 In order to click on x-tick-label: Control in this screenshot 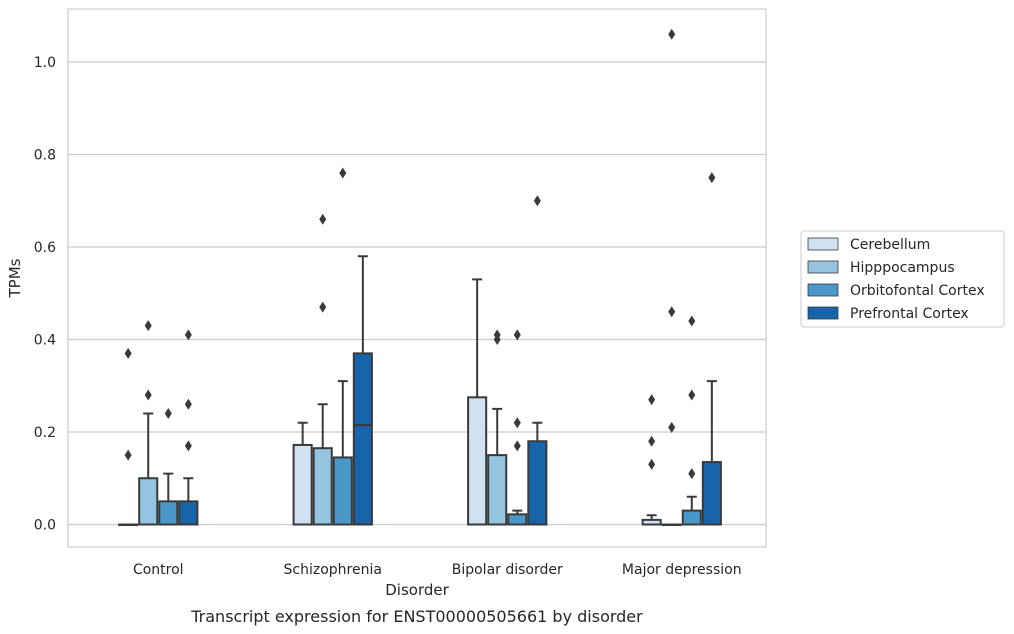, I will do `click(158, 570)`.